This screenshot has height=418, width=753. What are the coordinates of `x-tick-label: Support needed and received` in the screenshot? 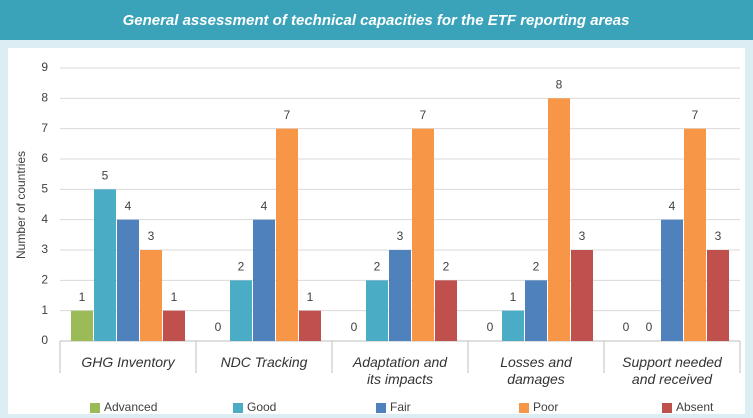 It's located at (672, 370).